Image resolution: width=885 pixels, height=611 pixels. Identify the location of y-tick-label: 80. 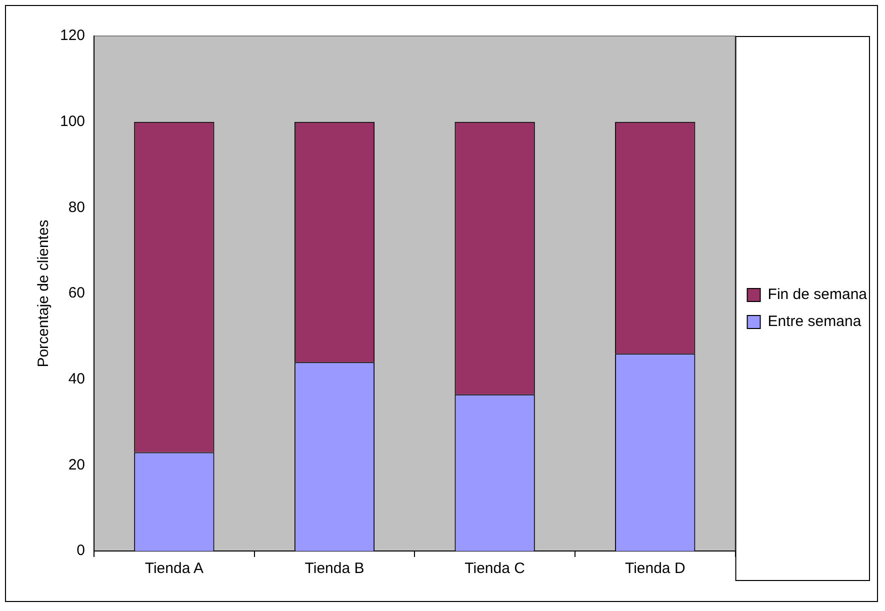
(77, 207).